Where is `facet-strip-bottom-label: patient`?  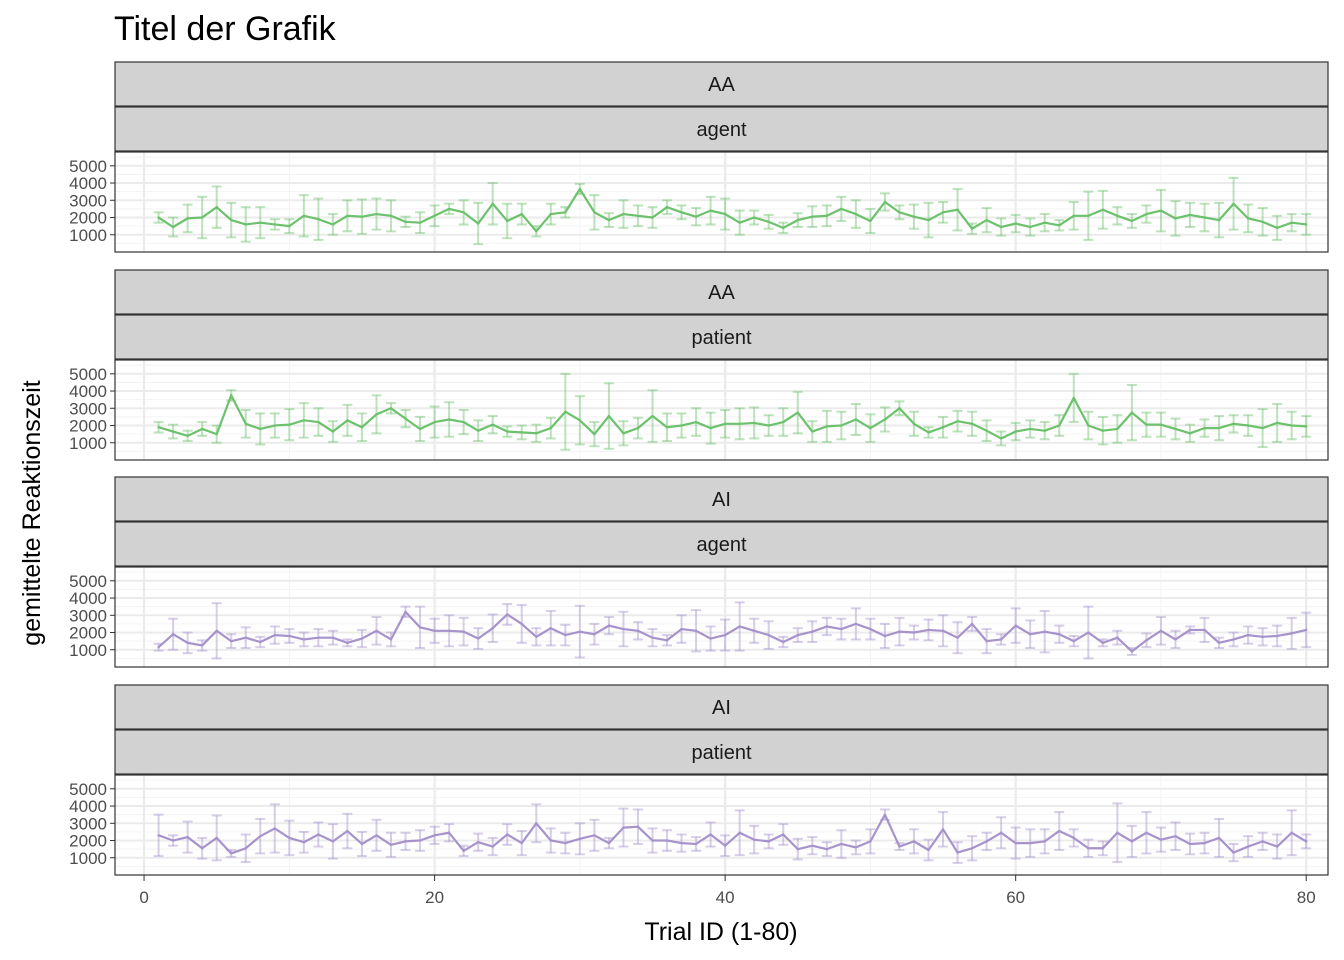 facet-strip-bottom-label: patient is located at coordinates (721, 338).